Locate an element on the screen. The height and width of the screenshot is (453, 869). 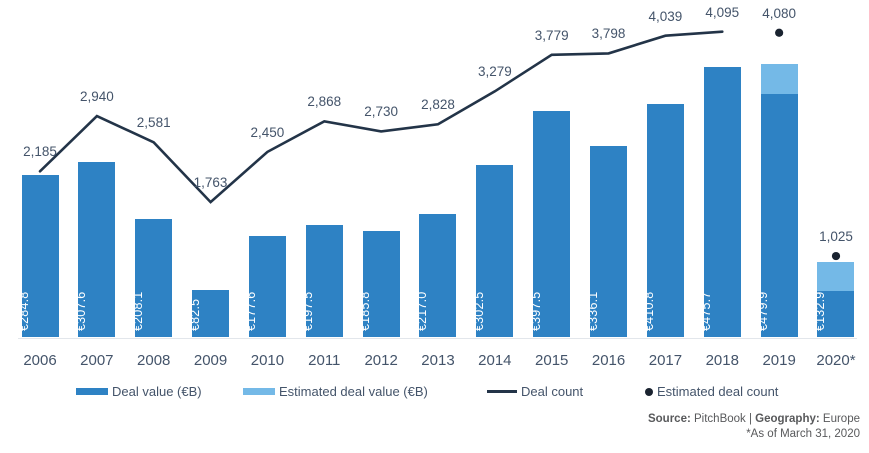
bar-value-label-2011: €197.5 is located at coordinates (308, 311).